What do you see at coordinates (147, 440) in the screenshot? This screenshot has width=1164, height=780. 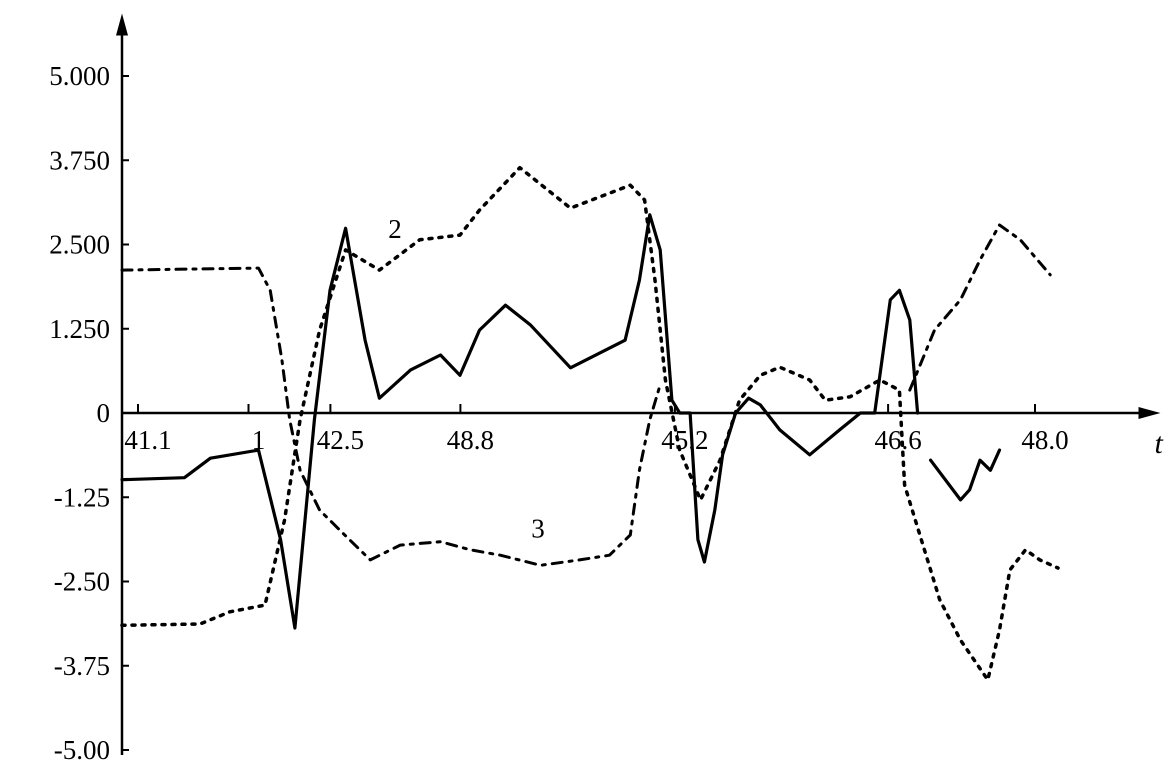 I see `x-tick-label: 41.1` at bounding box center [147, 440].